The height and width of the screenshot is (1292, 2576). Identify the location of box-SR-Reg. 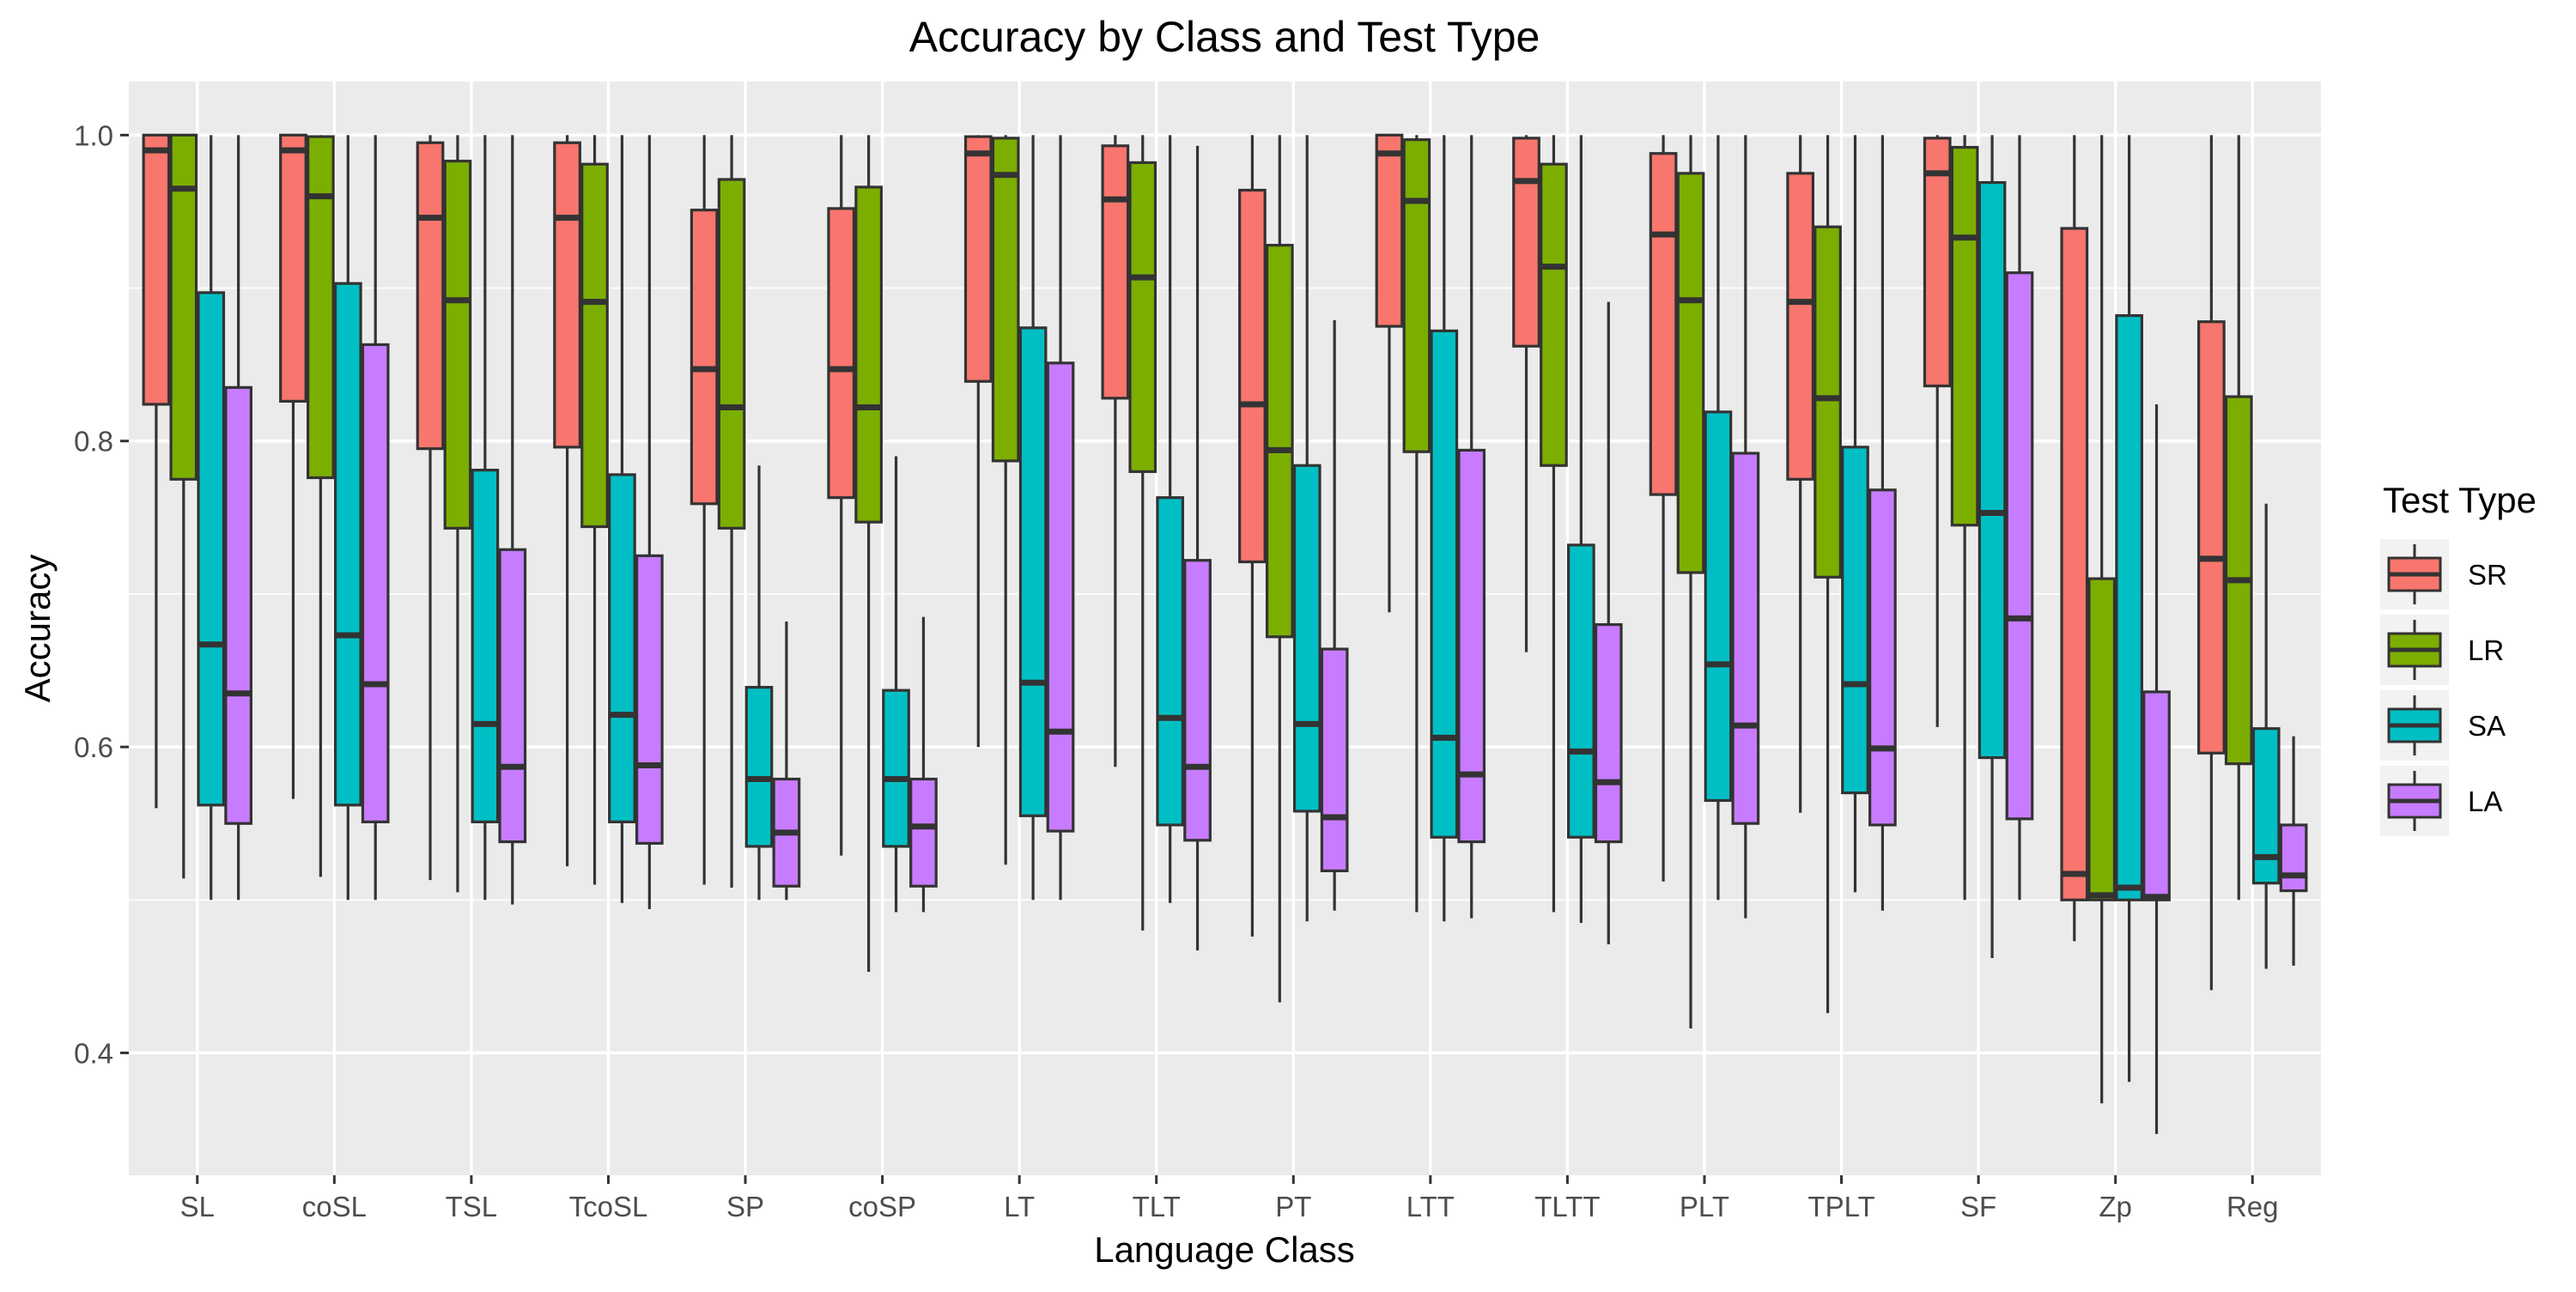
(2211, 563).